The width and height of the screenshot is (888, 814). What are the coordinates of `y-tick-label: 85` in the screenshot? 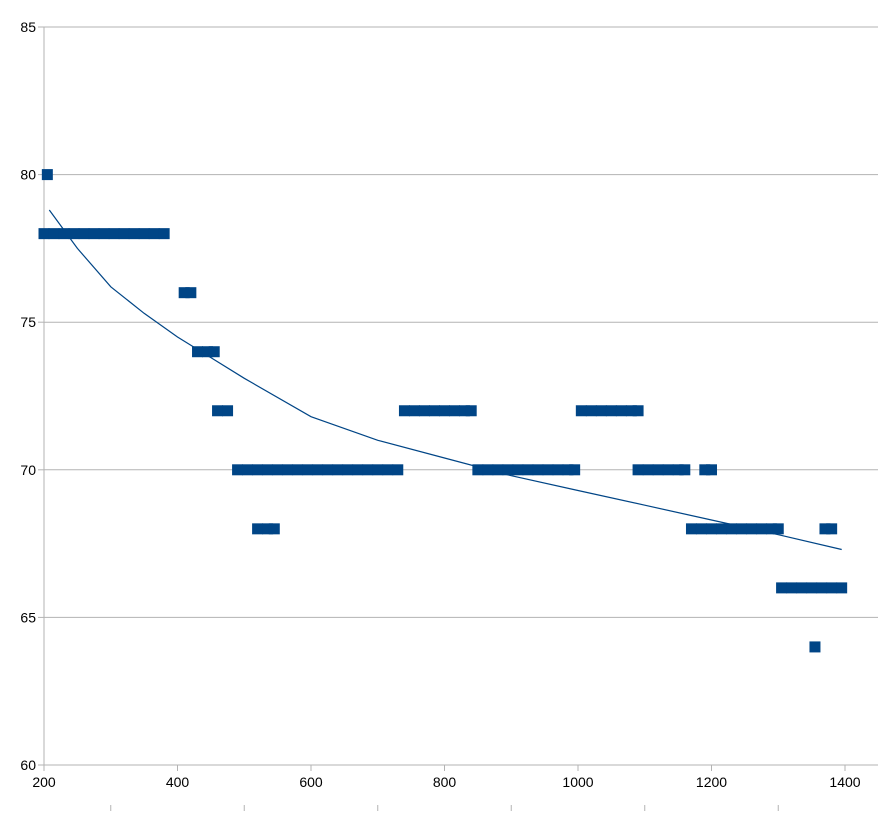 It's located at (28, 27).